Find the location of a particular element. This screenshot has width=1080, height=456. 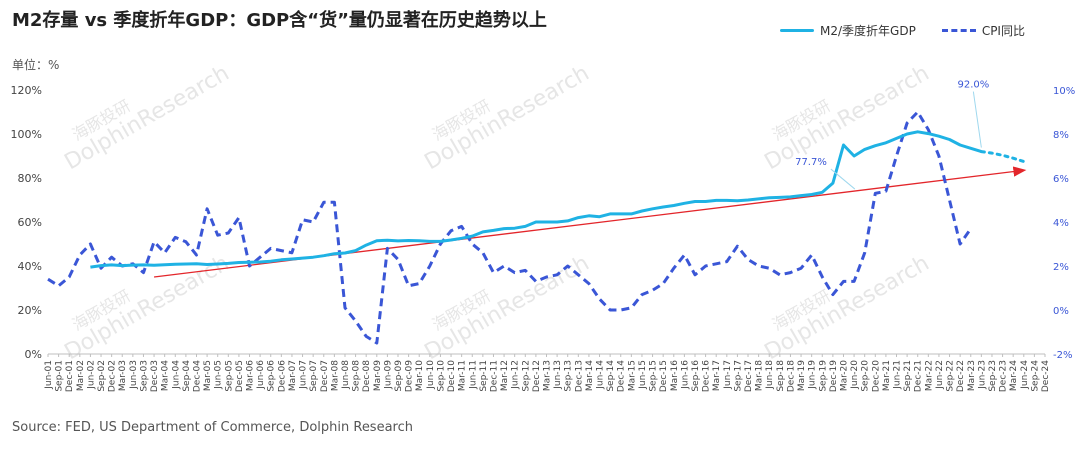

right-tick-label: 8% is located at coordinates (1061, 135).